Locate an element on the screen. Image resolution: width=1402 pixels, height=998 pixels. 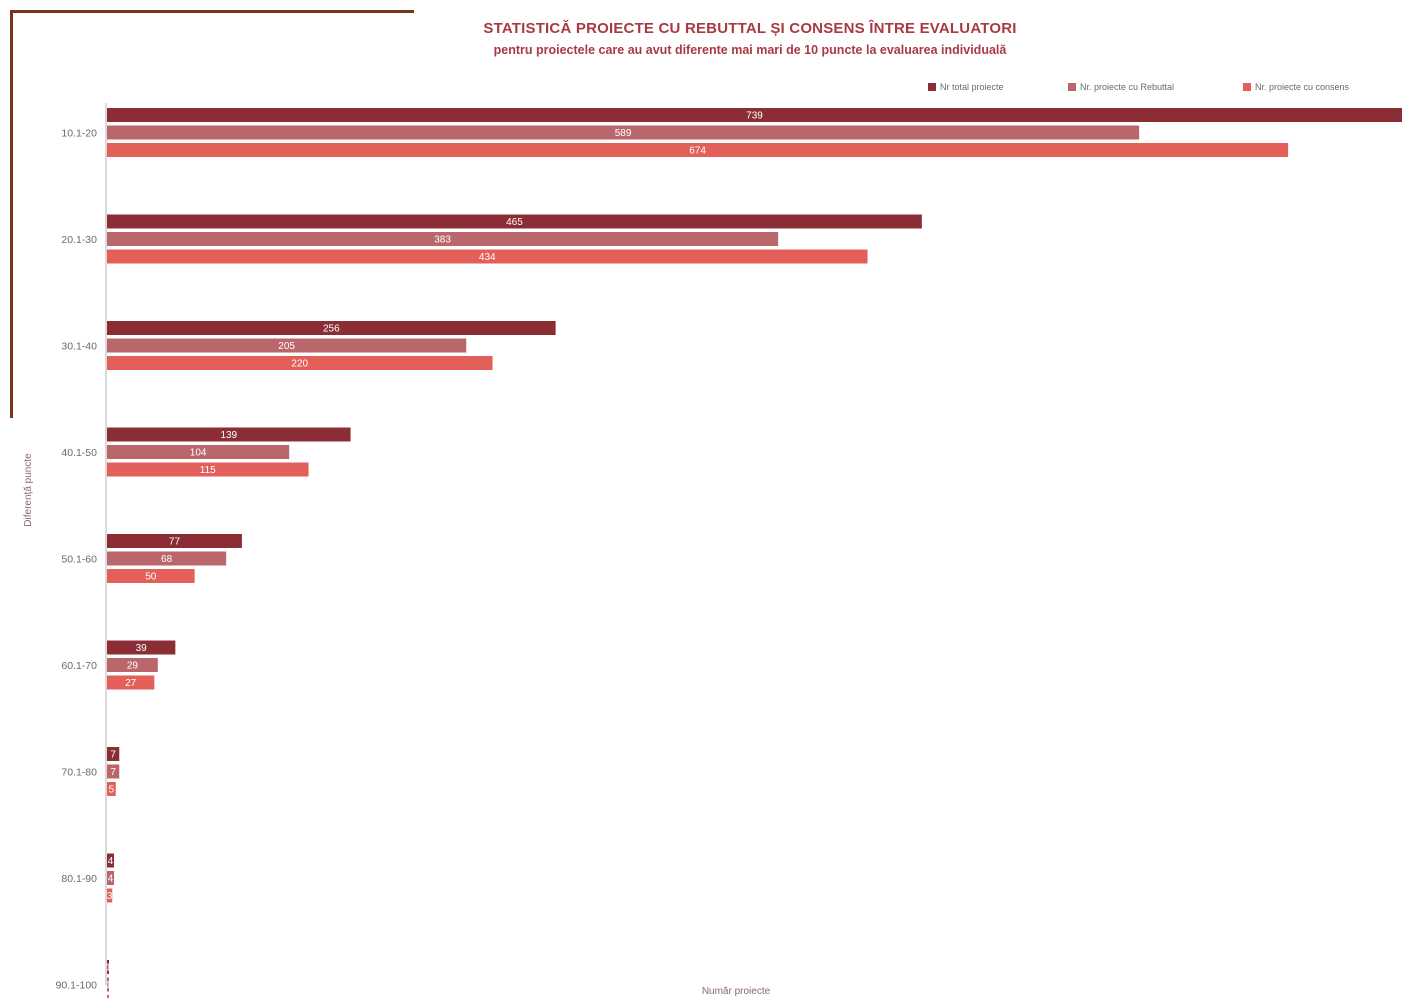
category-label: 20.1-30 is located at coordinates (79, 240).